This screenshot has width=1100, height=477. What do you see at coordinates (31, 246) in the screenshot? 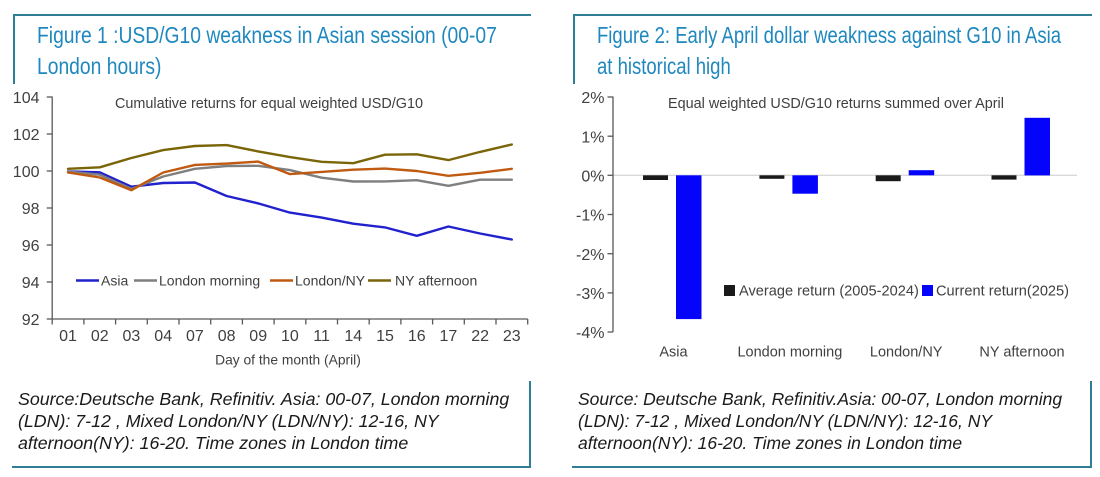
I see `svg-text: 96` at bounding box center [31, 246].